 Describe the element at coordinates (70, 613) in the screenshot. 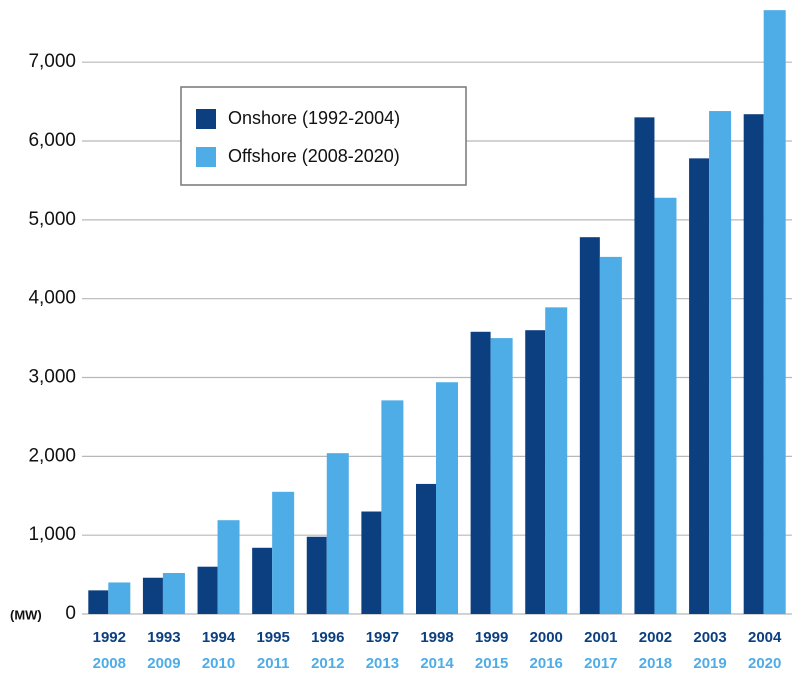

I see `y-tick-label: 0` at that location.